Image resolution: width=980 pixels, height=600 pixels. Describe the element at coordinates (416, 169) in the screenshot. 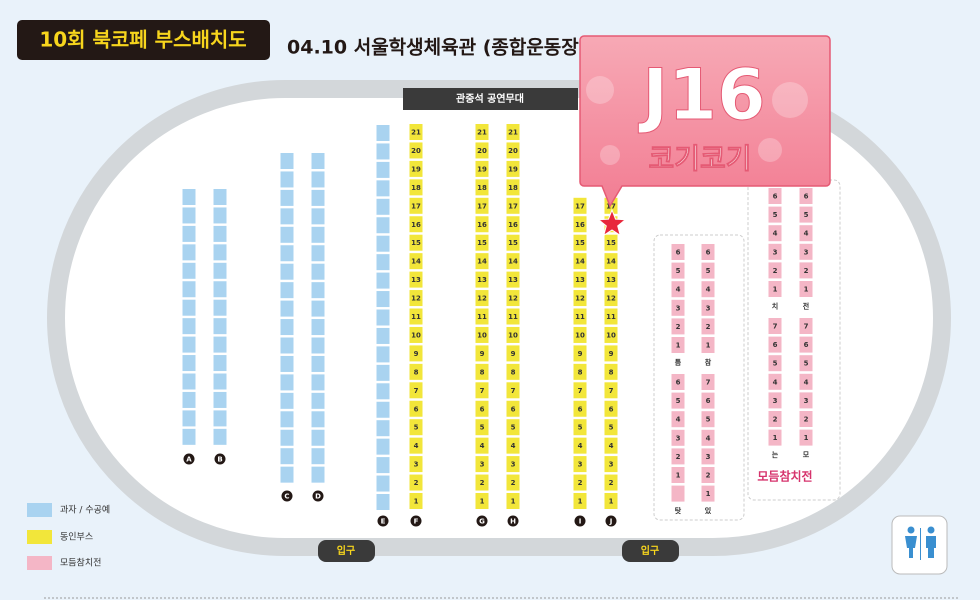

I see `booth-number: 19` at that location.